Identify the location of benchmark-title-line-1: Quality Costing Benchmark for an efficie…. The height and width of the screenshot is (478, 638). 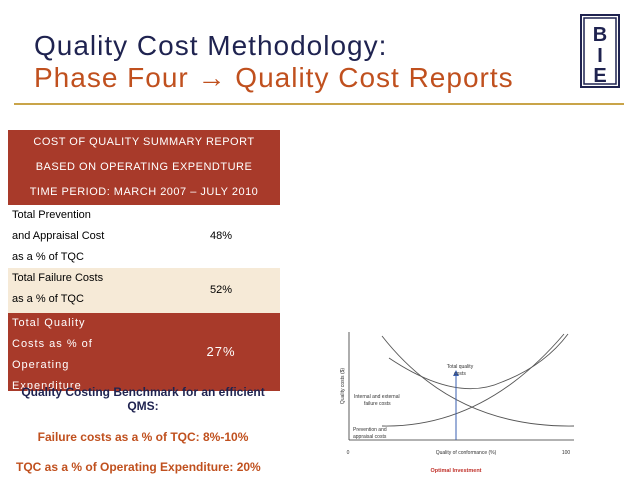
(143, 392).